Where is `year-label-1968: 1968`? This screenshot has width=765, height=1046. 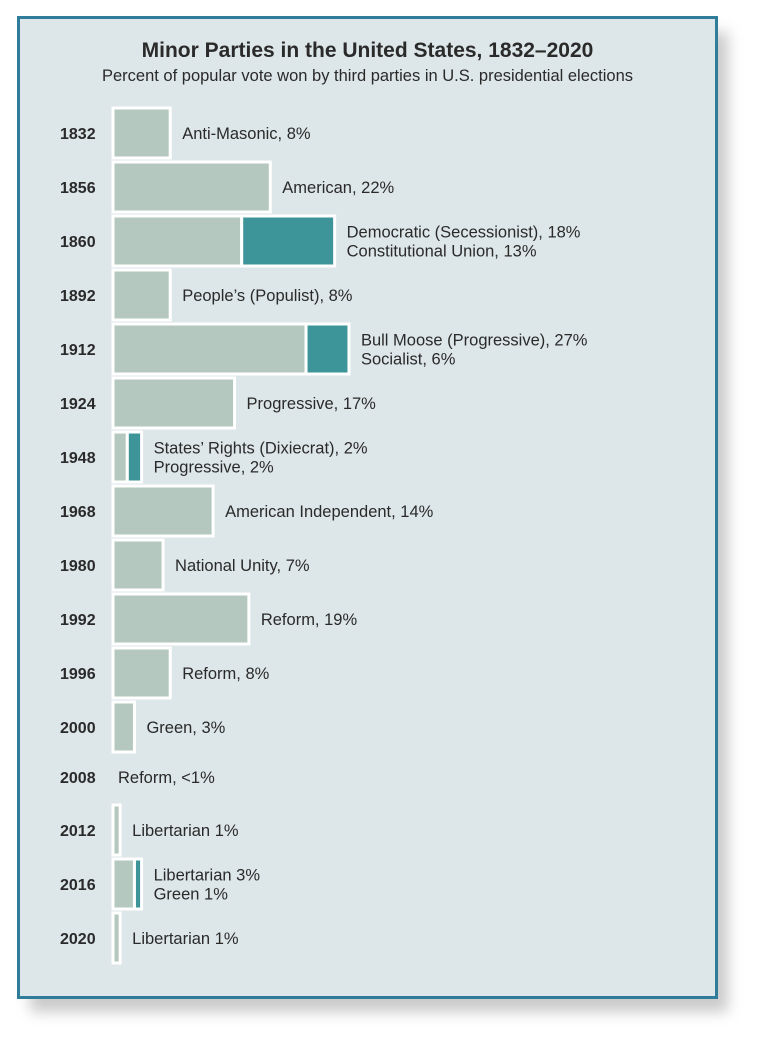
year-label-1968: 1968 is located at coordinates (78, 512).